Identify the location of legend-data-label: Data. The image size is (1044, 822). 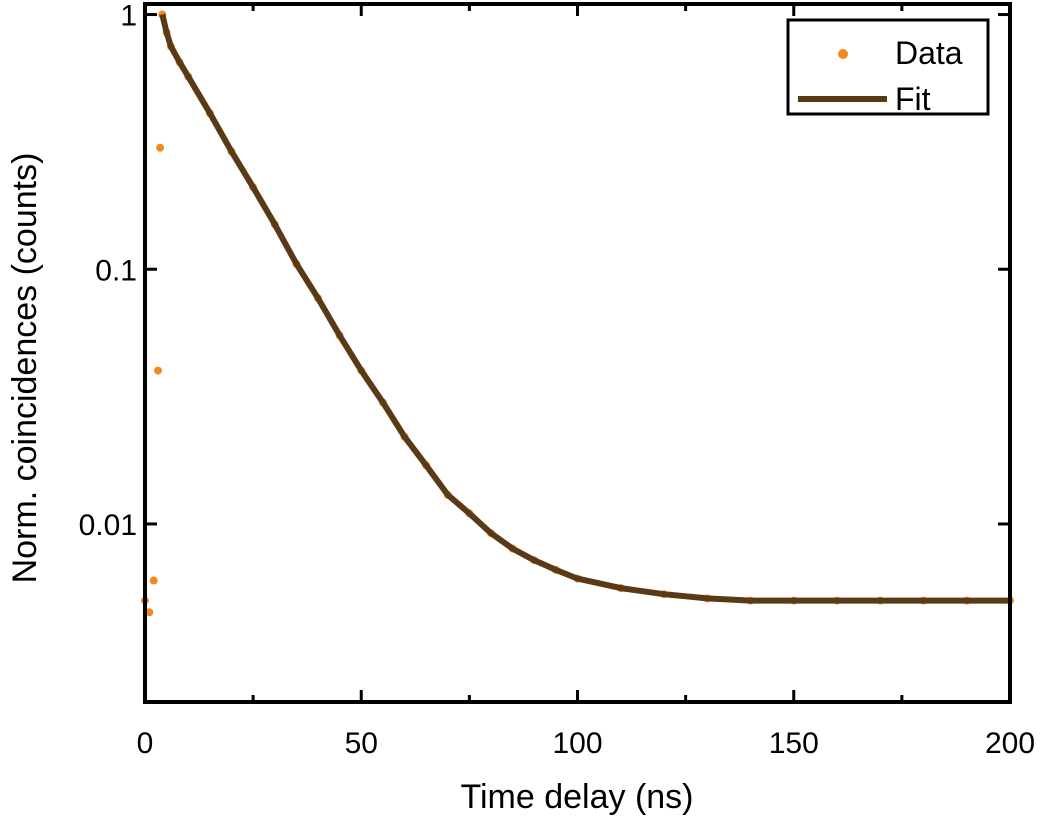
(929, 53).